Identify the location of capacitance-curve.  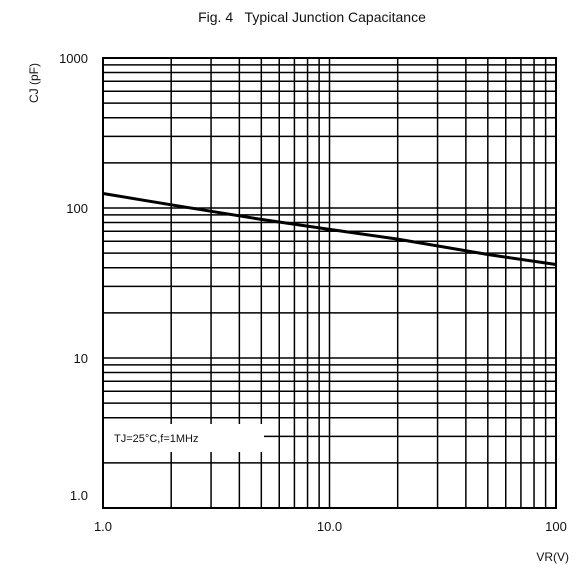
(329, 229).